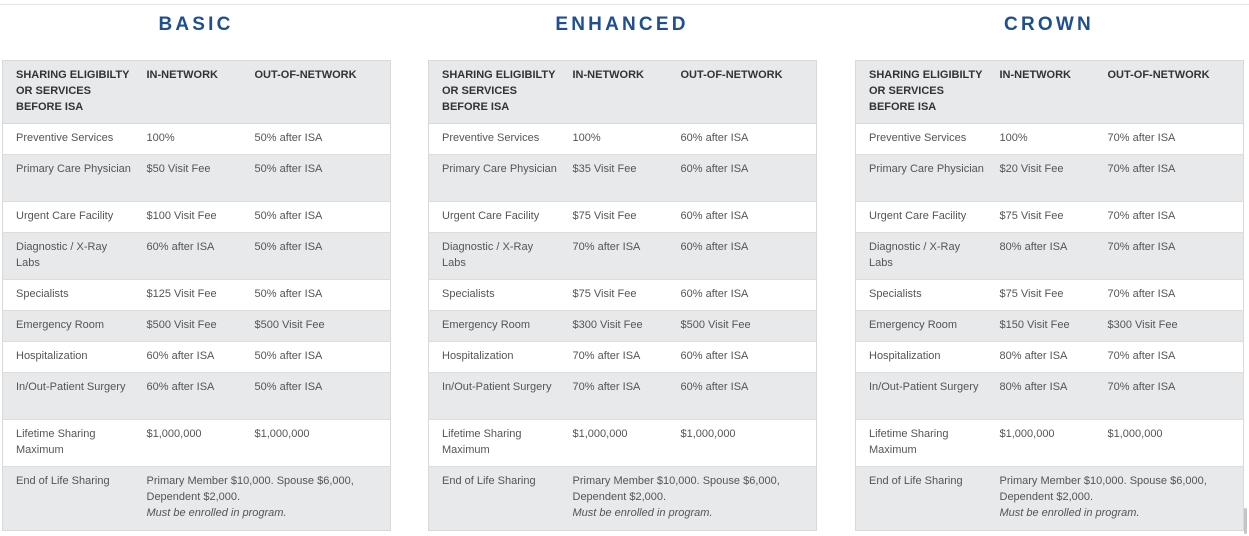 The height and width of the screenshot is (536, 1249). Describe the element at coordinates (1049, 24) in the screenshot. I see `plan-title: CROWN` at that location.